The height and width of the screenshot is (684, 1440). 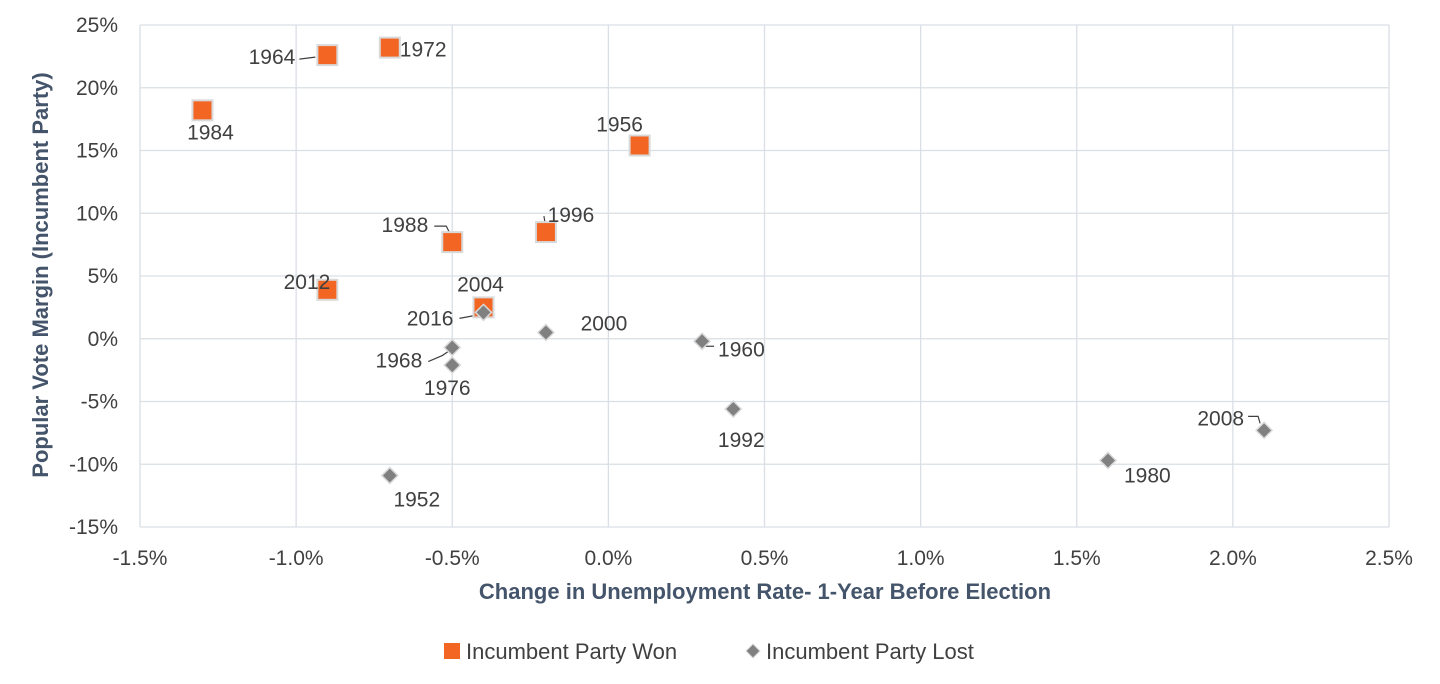 I want to click on x-tick-label: -0.5%, so click(x=452, y=558).